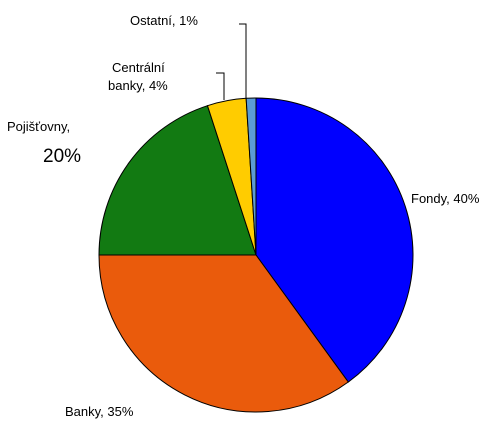 Image resolution: width=498 pixels, height=426 pixels. What do you see at coordinates (220, 86) in the screenshot?
I see `leader-line-centralni-banky` at bounding box center [220, 86].